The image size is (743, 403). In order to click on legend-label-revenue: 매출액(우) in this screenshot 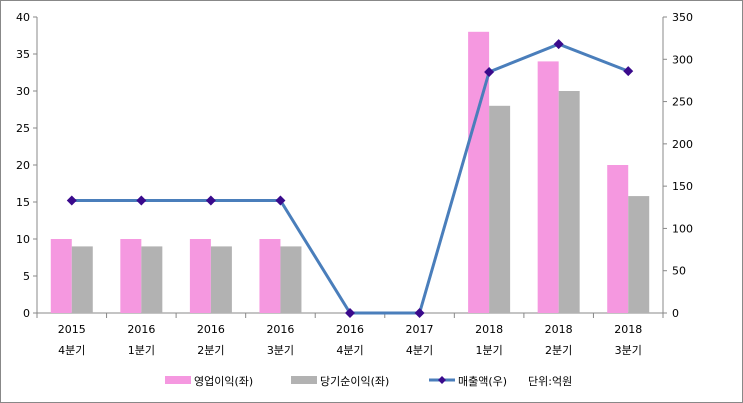, I will do `click(482, 381)`.